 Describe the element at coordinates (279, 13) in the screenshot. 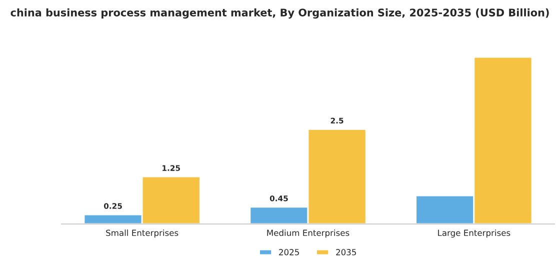

I see `chart-title: china business process management market, By Organization Size, 2025-2035 (USD Billion)` at that location.